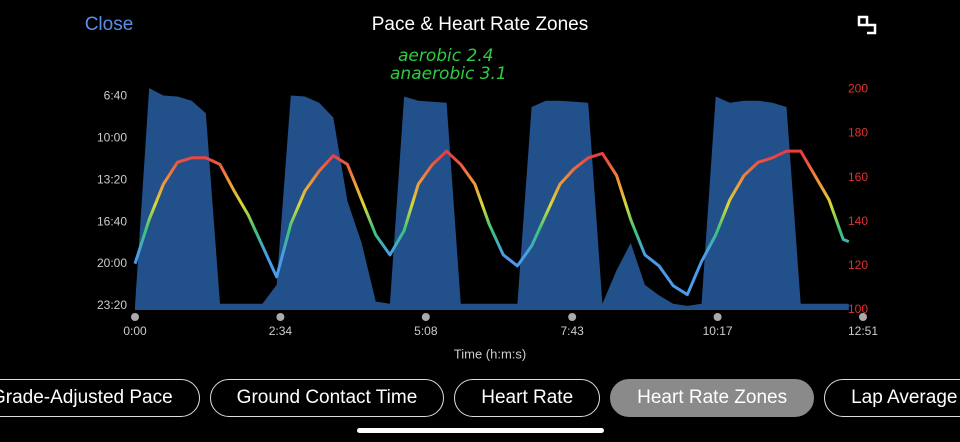 The height and width of the screenshot is (442, 960). Describe the element at coordinates (712, 398) in the screenshot. I see `tab-button: Heart Rate Zones` at that location.